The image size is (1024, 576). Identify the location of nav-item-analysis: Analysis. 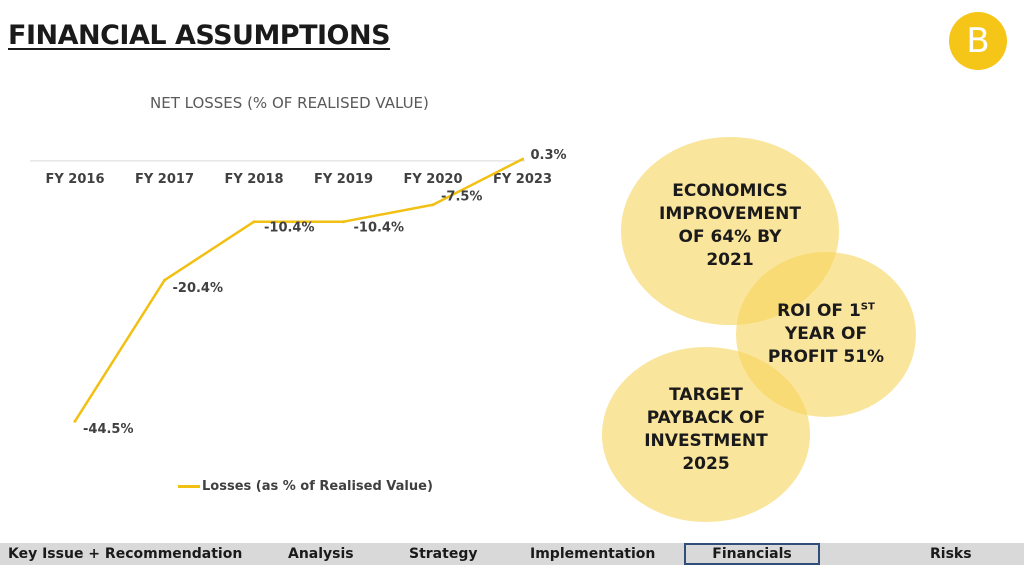
(321, 554).